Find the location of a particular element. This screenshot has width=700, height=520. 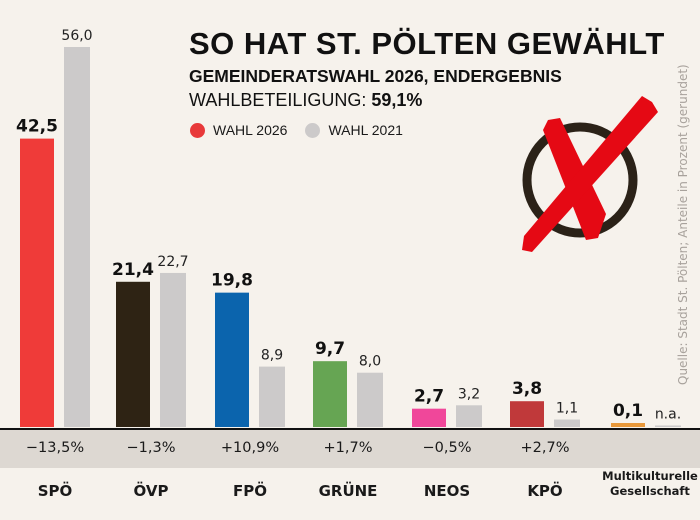

turnout-value: 59,1% is located at coordinates (397, 100).